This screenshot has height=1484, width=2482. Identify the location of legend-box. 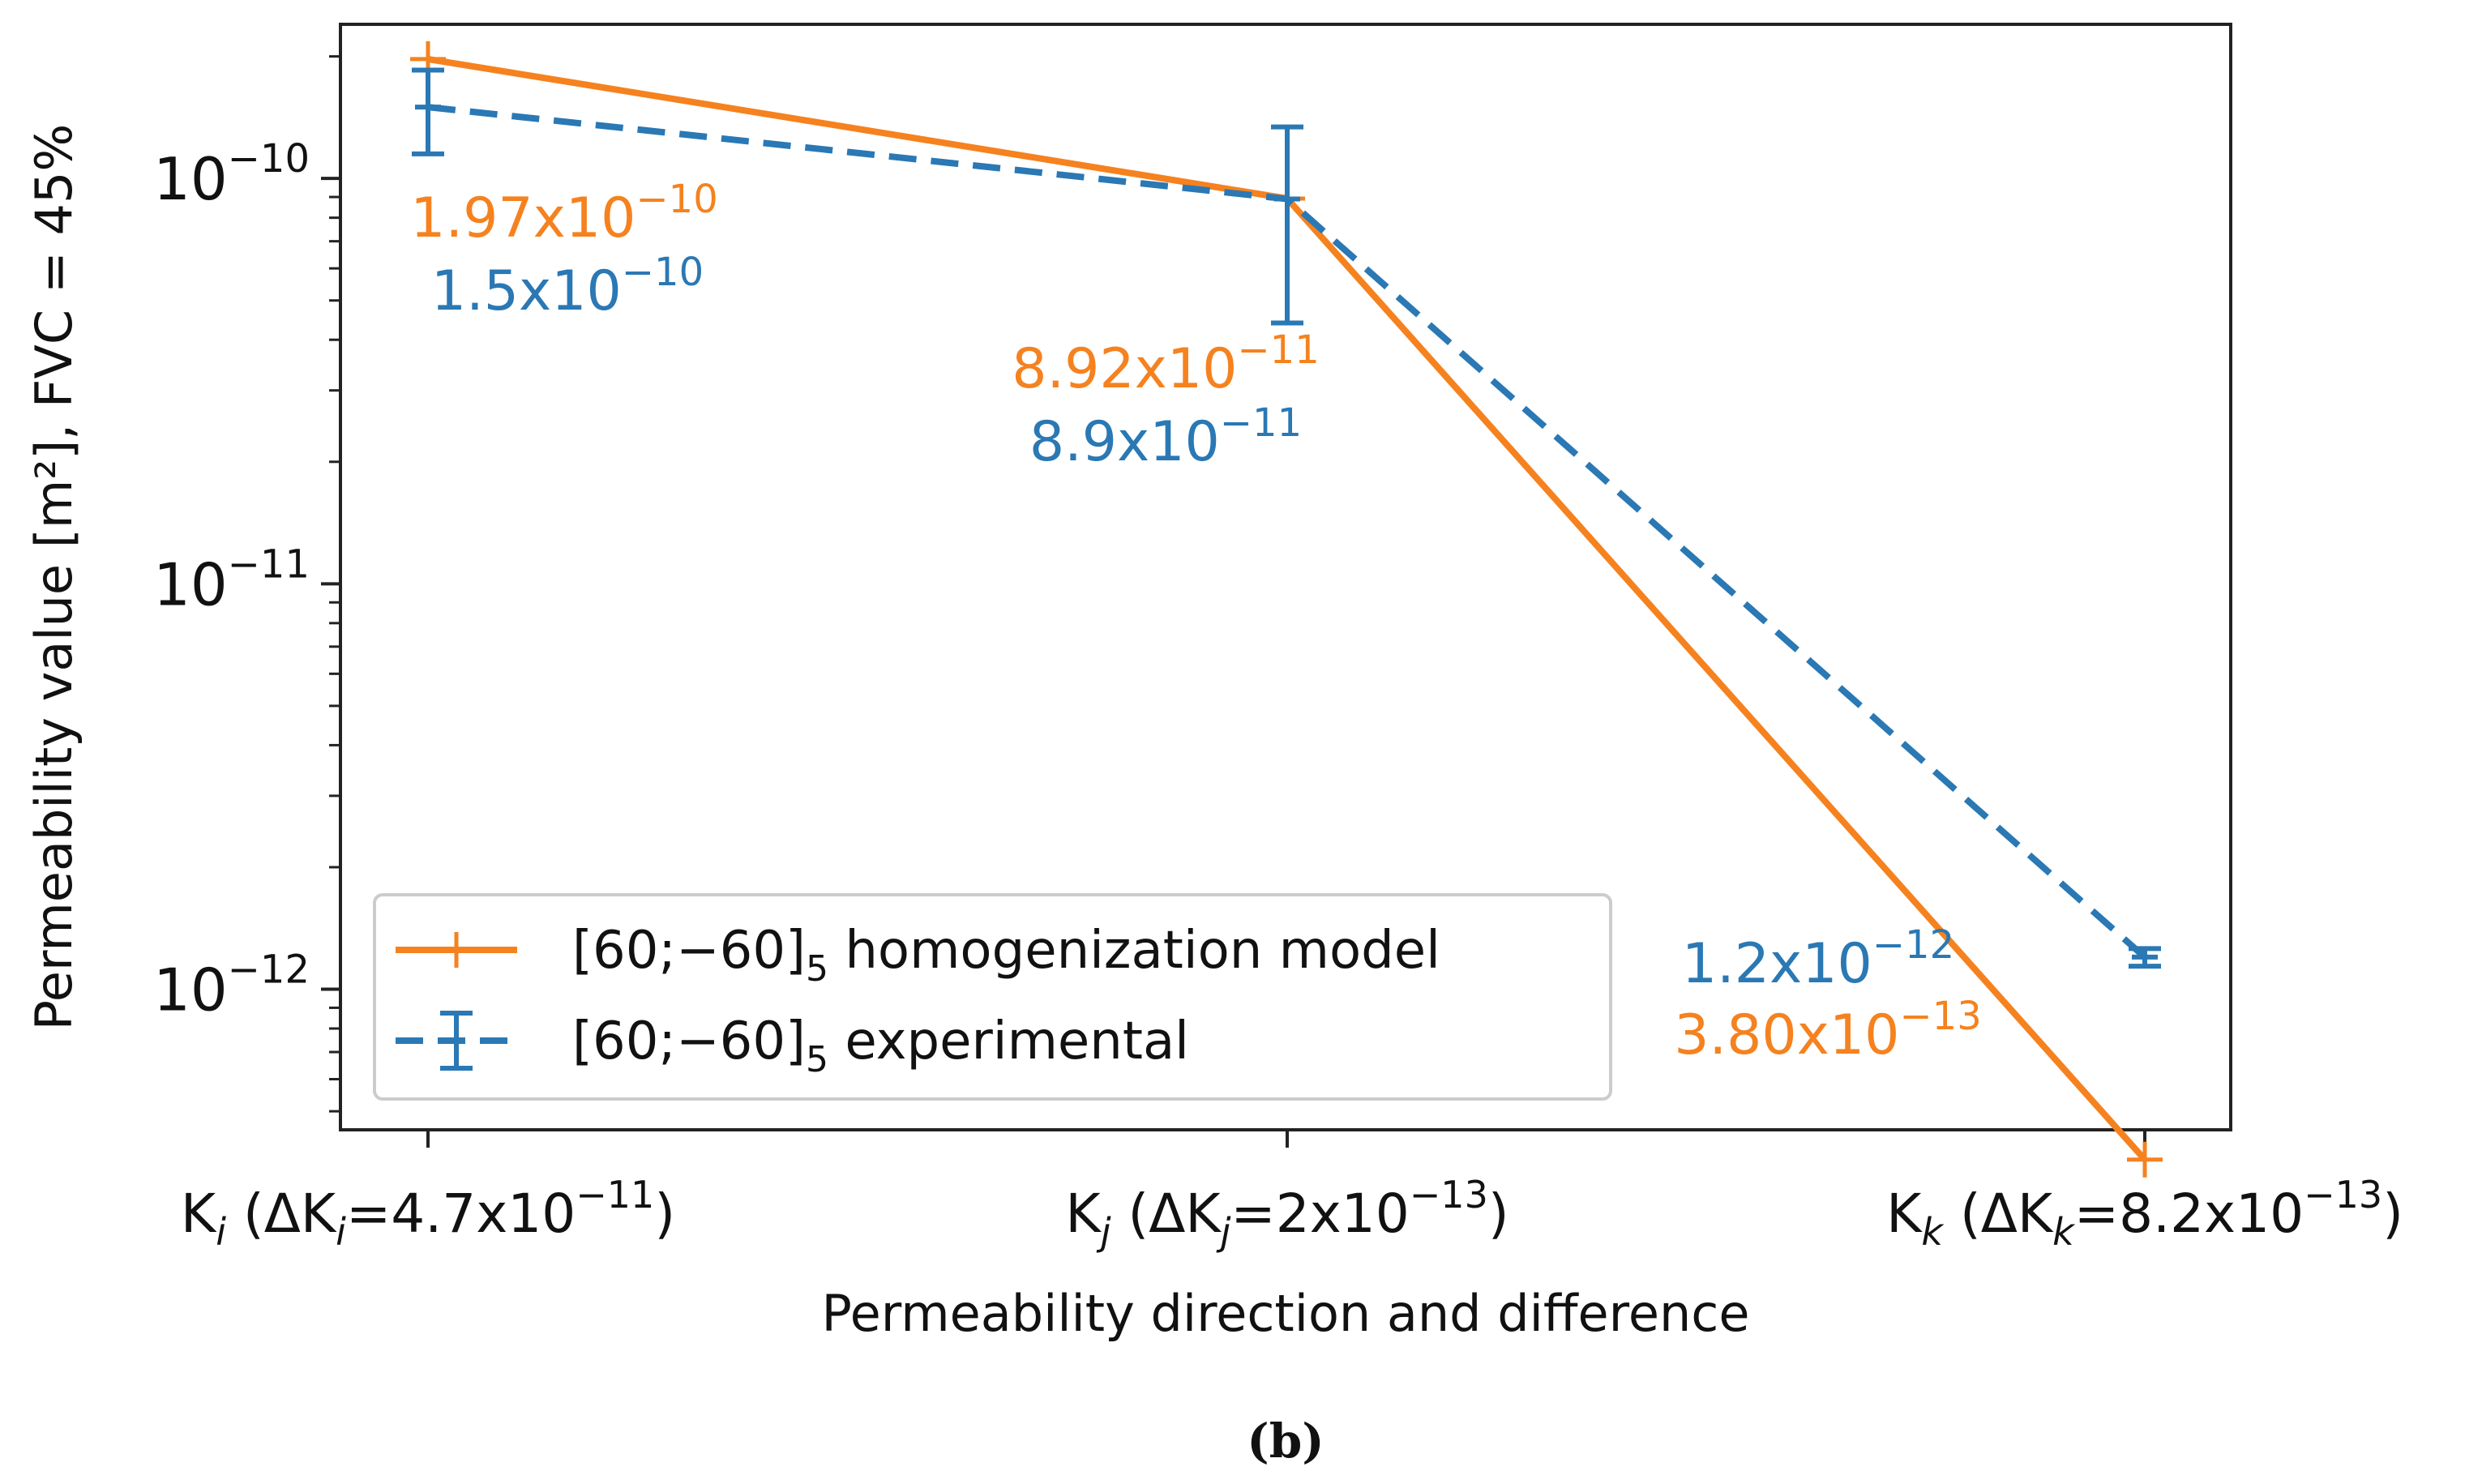
(993, 997).